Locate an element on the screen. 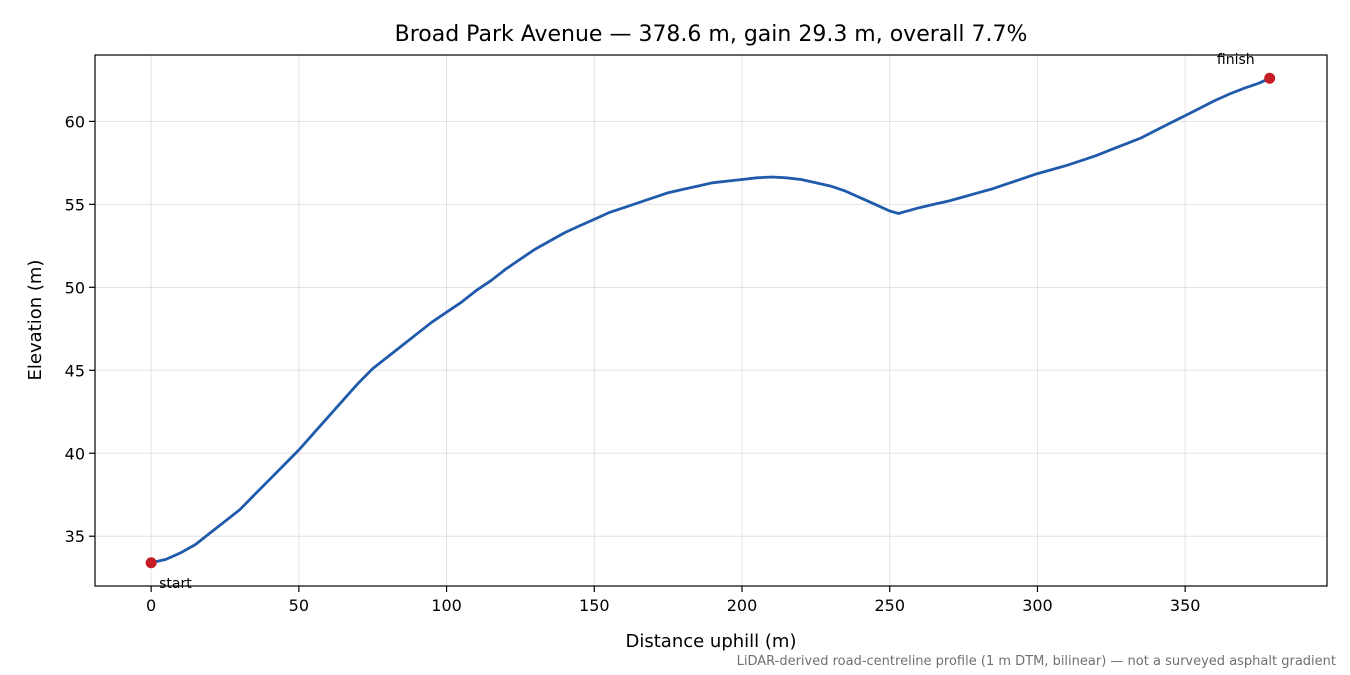 Image resolution: width=1350 pixels, height=675 pixels. y-tick-label: 45 is located at coordinates (75, 370).